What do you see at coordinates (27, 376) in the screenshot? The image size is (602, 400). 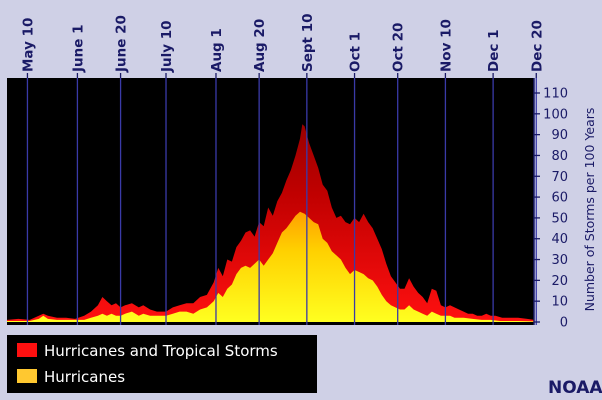 I see `legend-swatch-hurricanes` at bounding box center [27, 376].